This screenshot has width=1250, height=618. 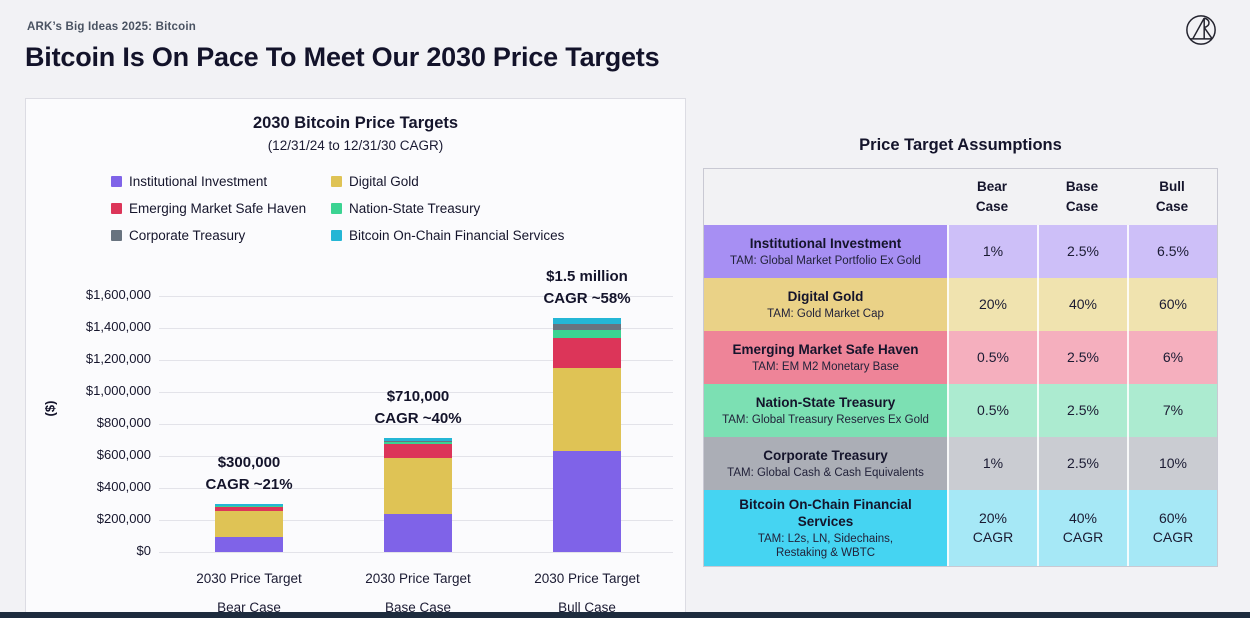 What do you see at coordinates (118, 358) in the screenshot?
I see `y-tick-label: $1,200,000` at bounding box center [118, 358].